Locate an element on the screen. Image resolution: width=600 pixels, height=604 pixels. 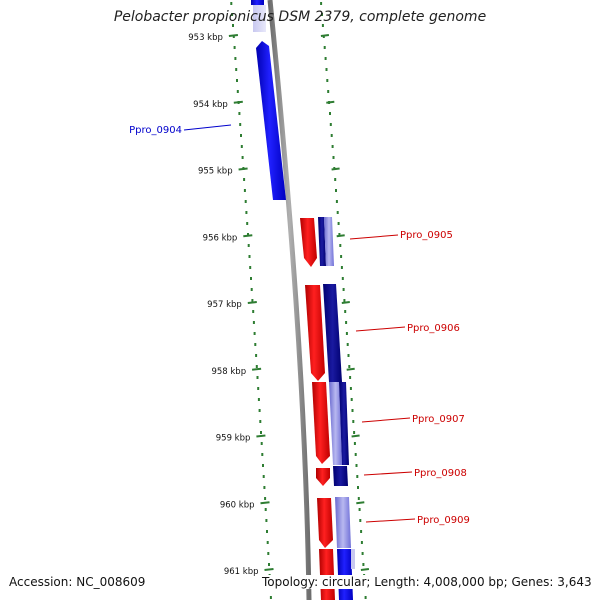
gene-ppro-0906-hit is located at coordinates (332, 333).